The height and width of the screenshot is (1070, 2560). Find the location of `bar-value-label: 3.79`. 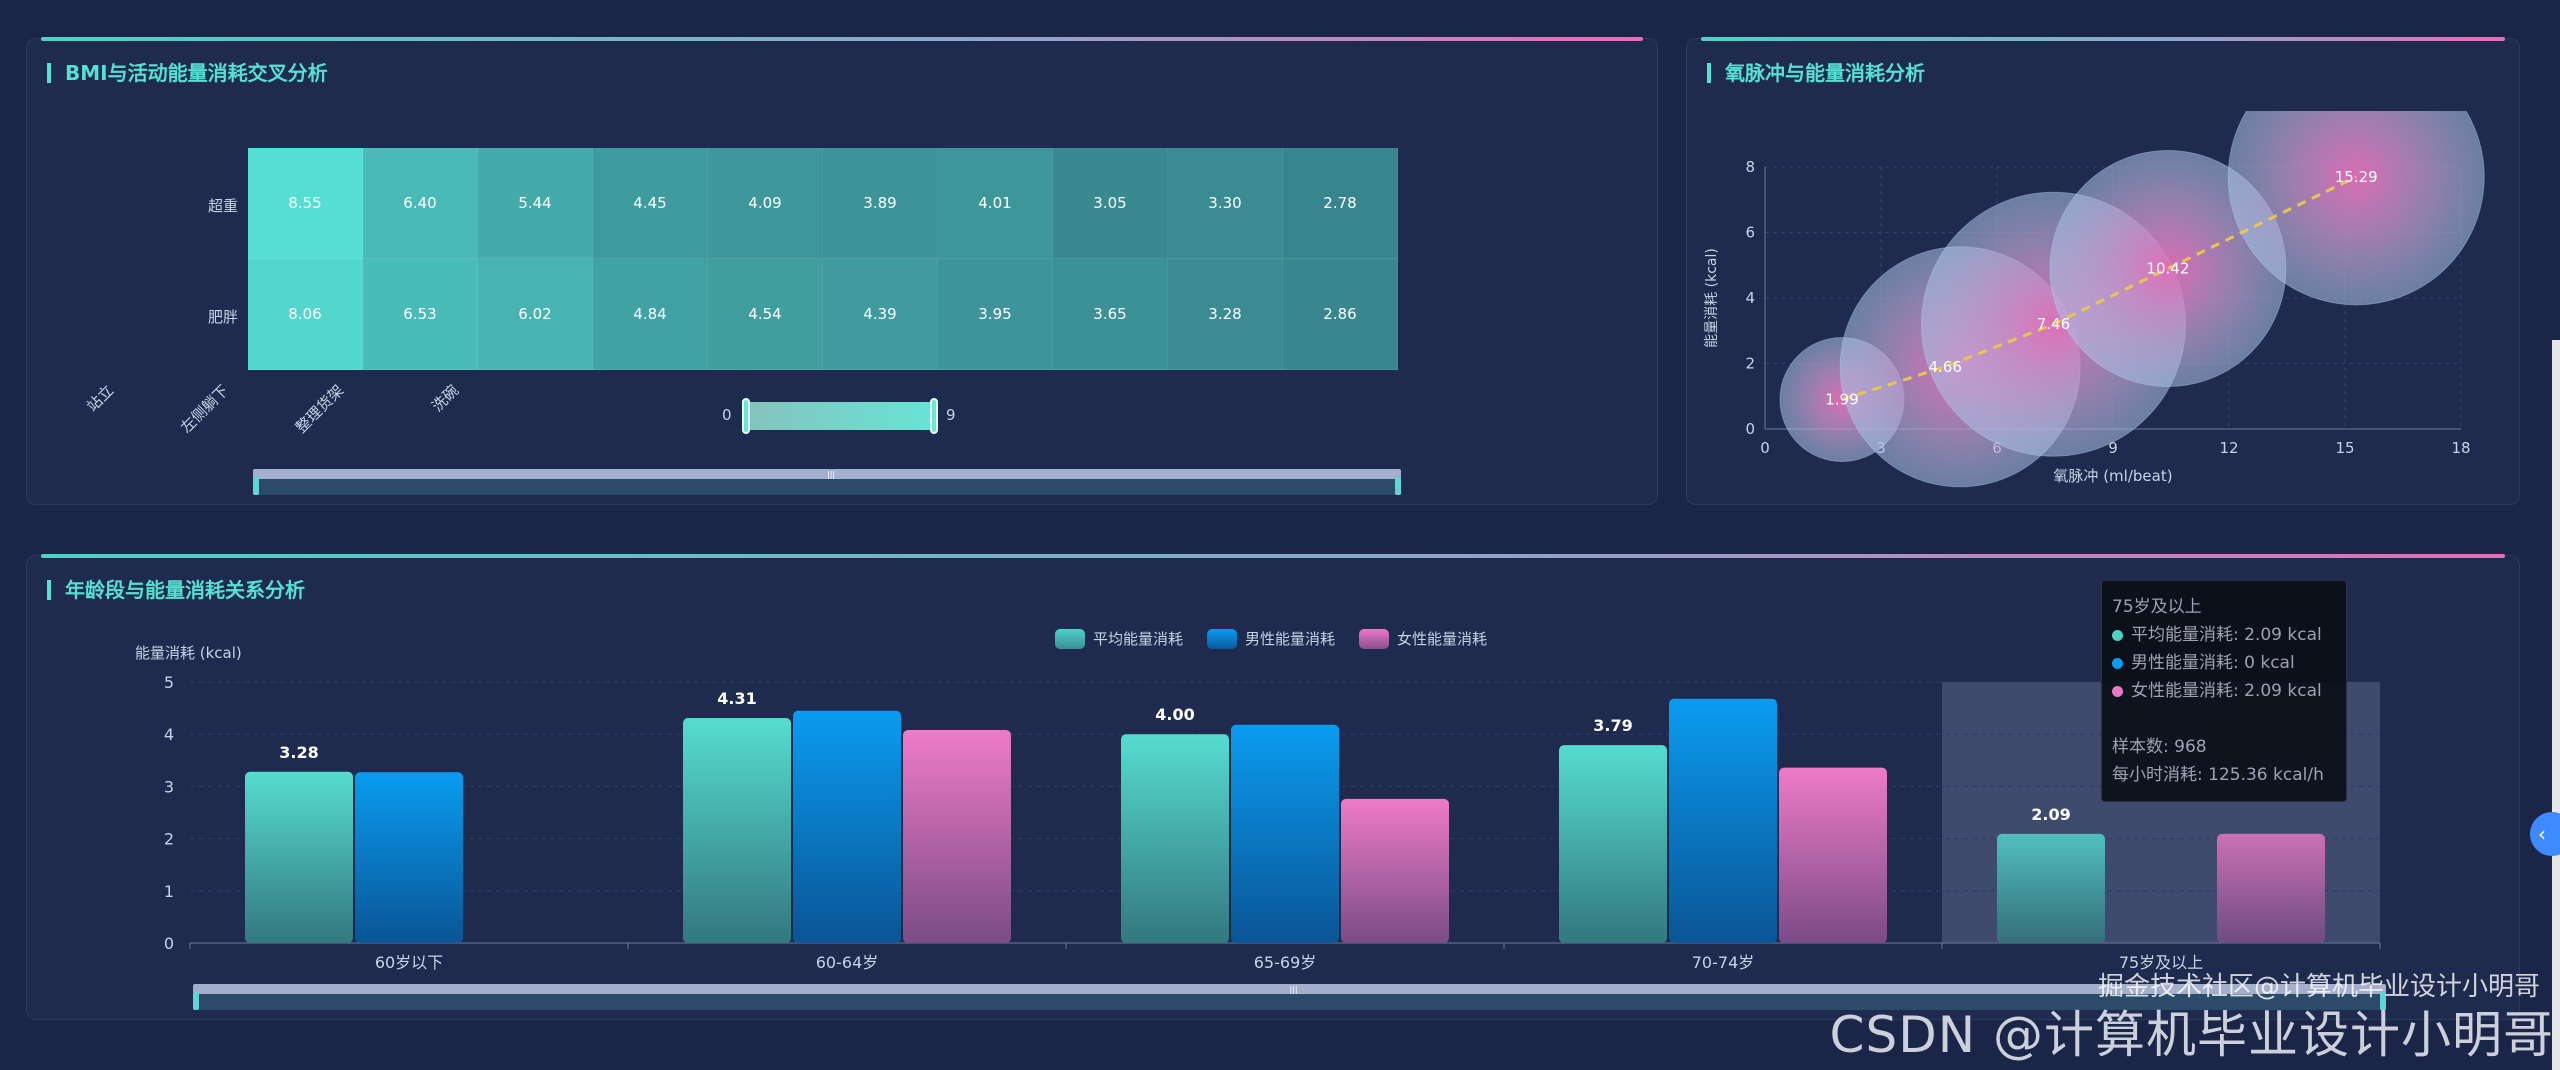

bar-value-label: 3.79 is located at coordinates (1612, 725).